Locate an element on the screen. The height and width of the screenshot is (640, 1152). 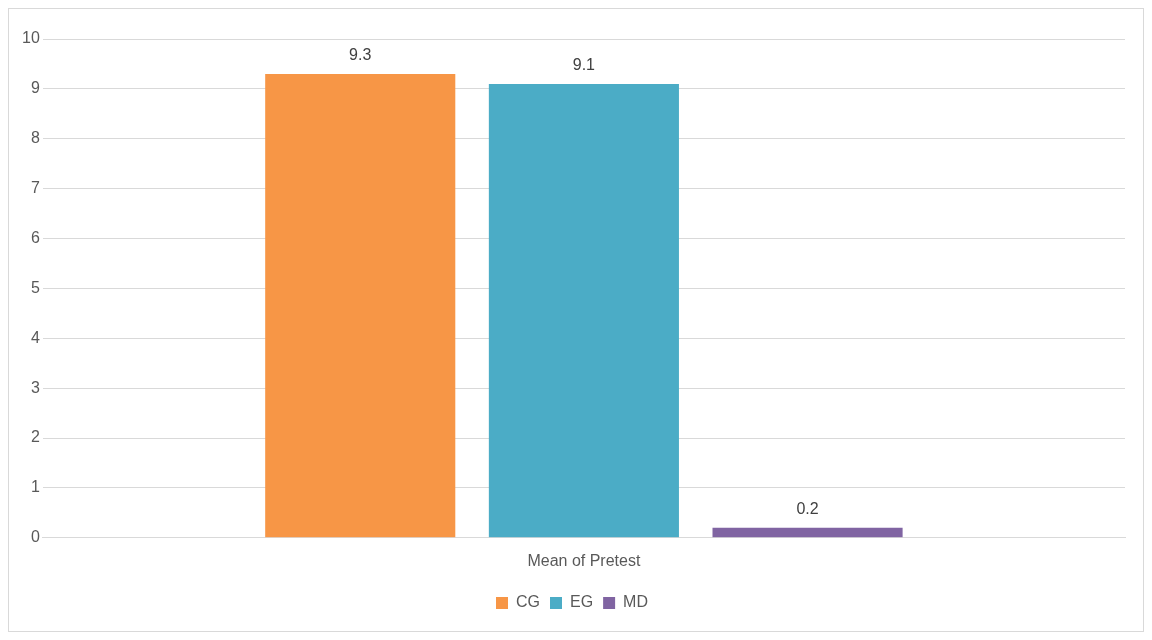
y-tick-label: 0 is located at coordinates (35, 537).